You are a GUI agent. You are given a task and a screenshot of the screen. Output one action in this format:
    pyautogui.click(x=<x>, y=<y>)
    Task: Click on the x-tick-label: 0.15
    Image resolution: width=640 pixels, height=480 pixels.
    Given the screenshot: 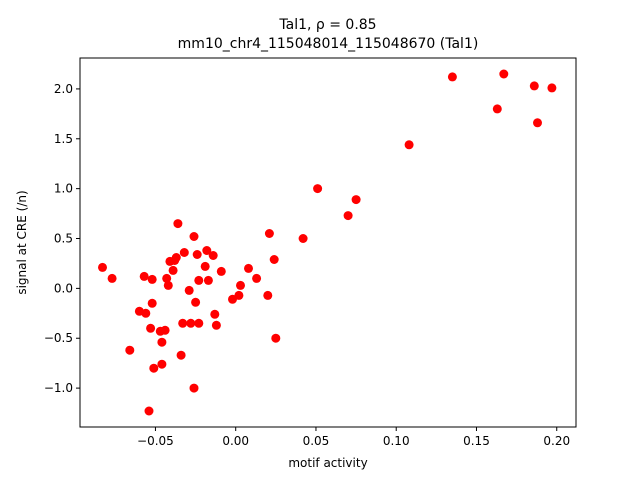 What is the action you would take?
    pyautogui.click(x=476, y=441)
    